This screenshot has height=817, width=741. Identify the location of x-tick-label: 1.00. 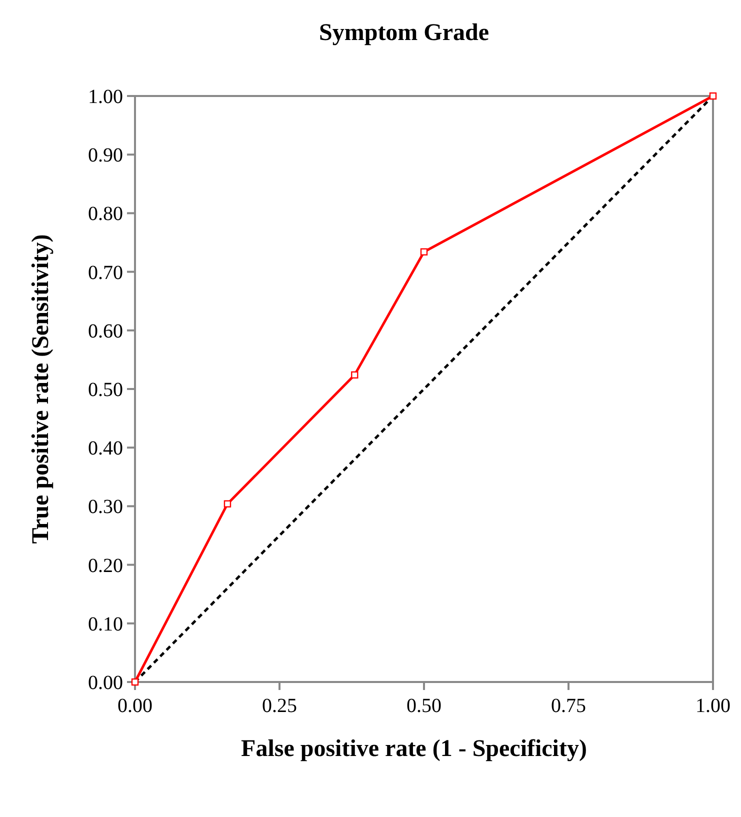
(713, 706).